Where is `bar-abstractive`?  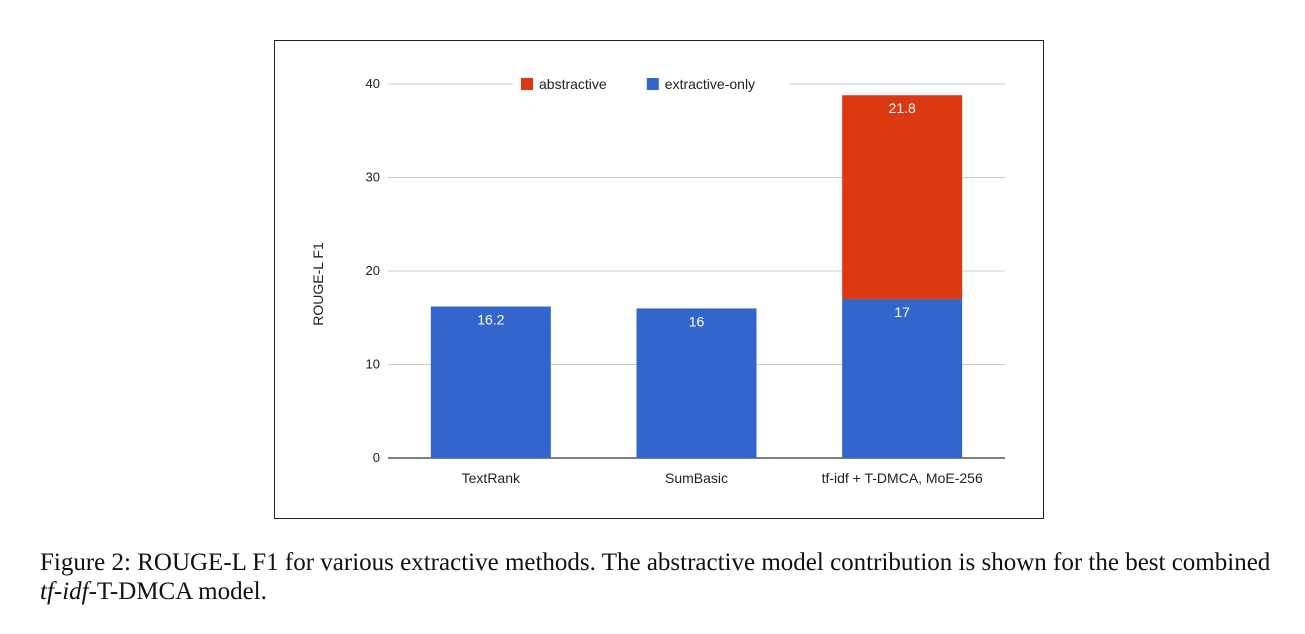
bar-abstractive is located at coordinates (902, 197).